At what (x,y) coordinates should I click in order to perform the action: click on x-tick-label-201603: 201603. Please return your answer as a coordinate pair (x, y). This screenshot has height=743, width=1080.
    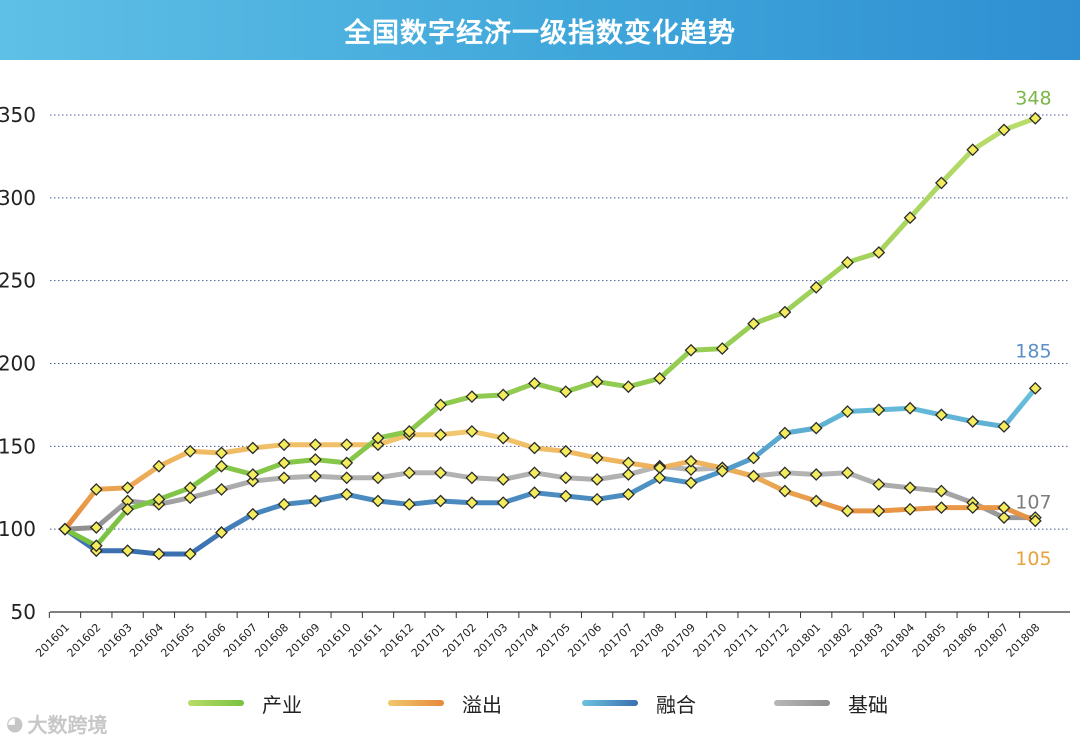
    Looking at the image, I should click on (115, 640).